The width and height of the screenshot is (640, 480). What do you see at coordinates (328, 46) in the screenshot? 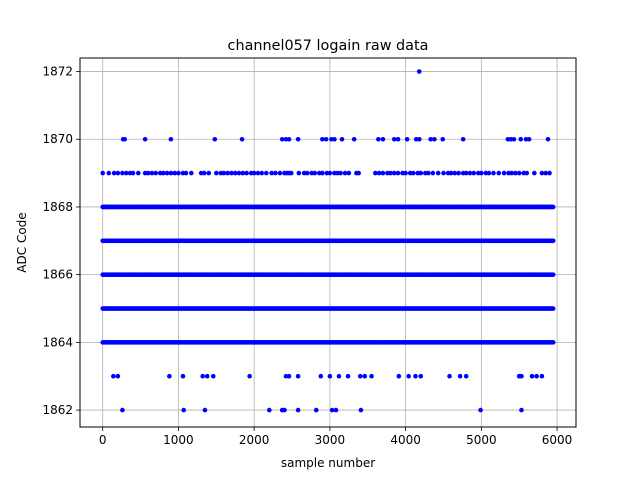
I see `chart-title: channel057 logain raw data` at bounding box center [328, 46].